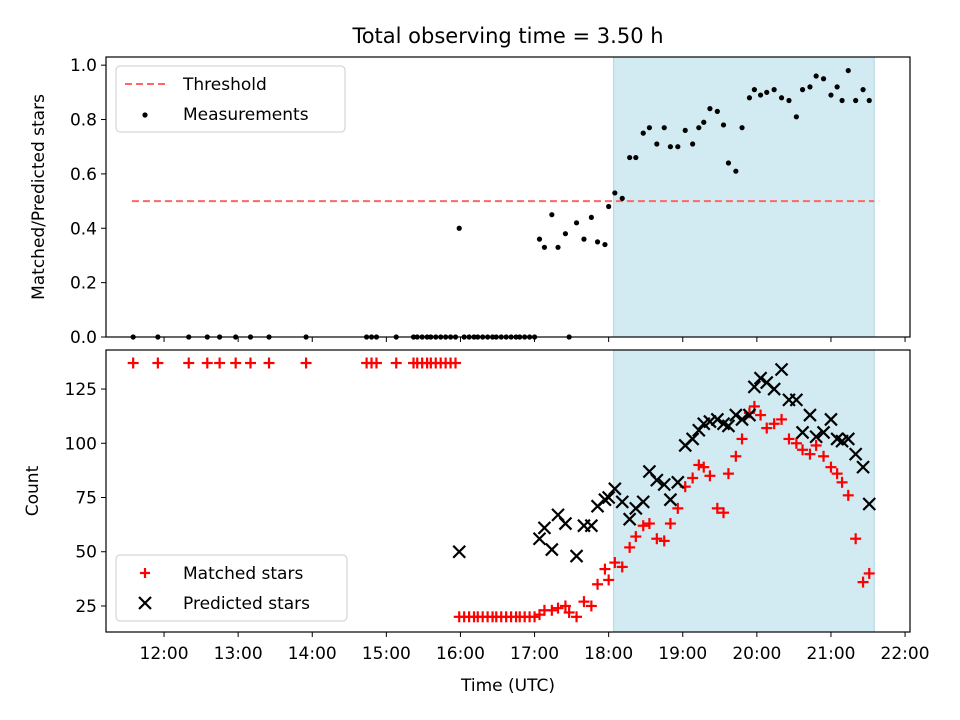  I want to click on figure-title: Total observing time = 3.50 h, so click(507, 36).